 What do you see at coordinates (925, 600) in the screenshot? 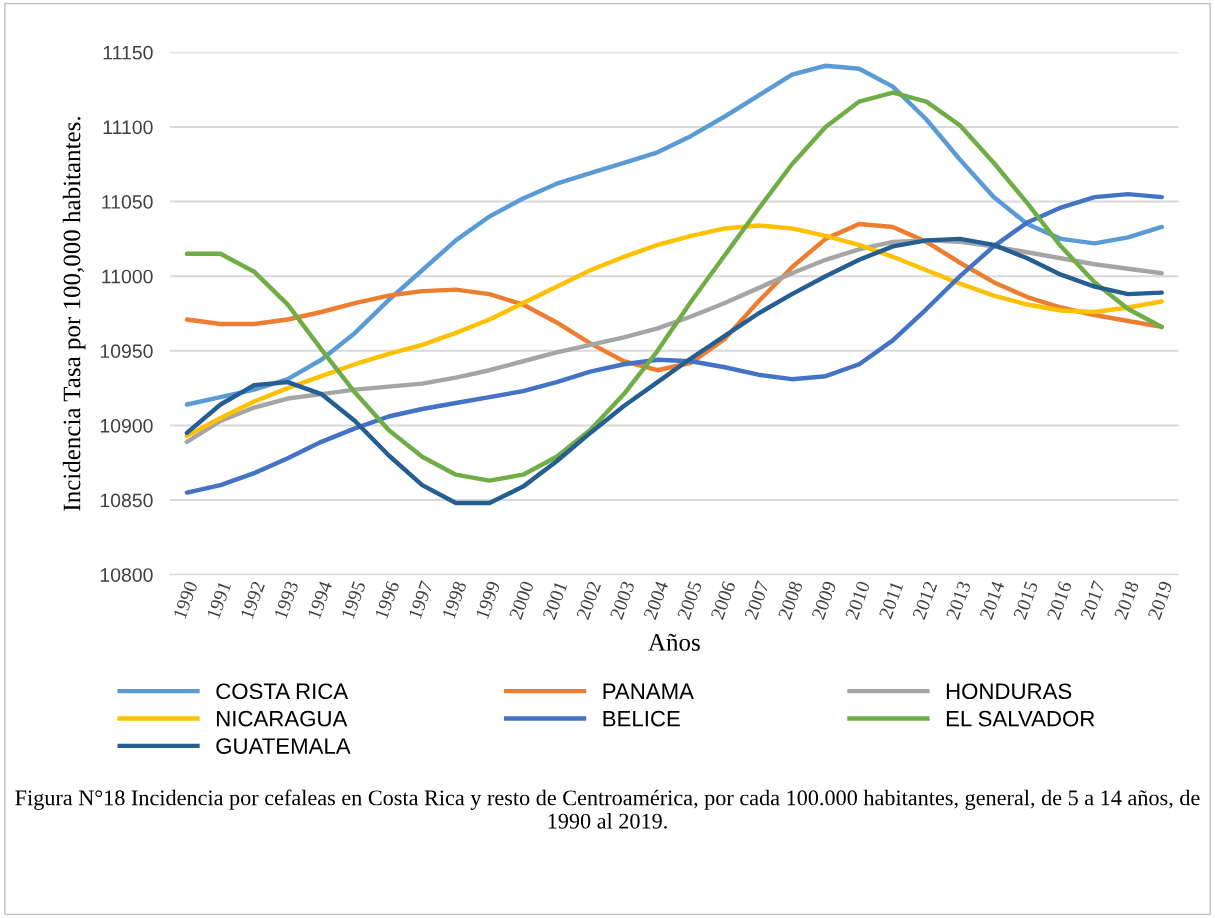
I see `x-tick-label: 2012` at bounding box center [925, 600].